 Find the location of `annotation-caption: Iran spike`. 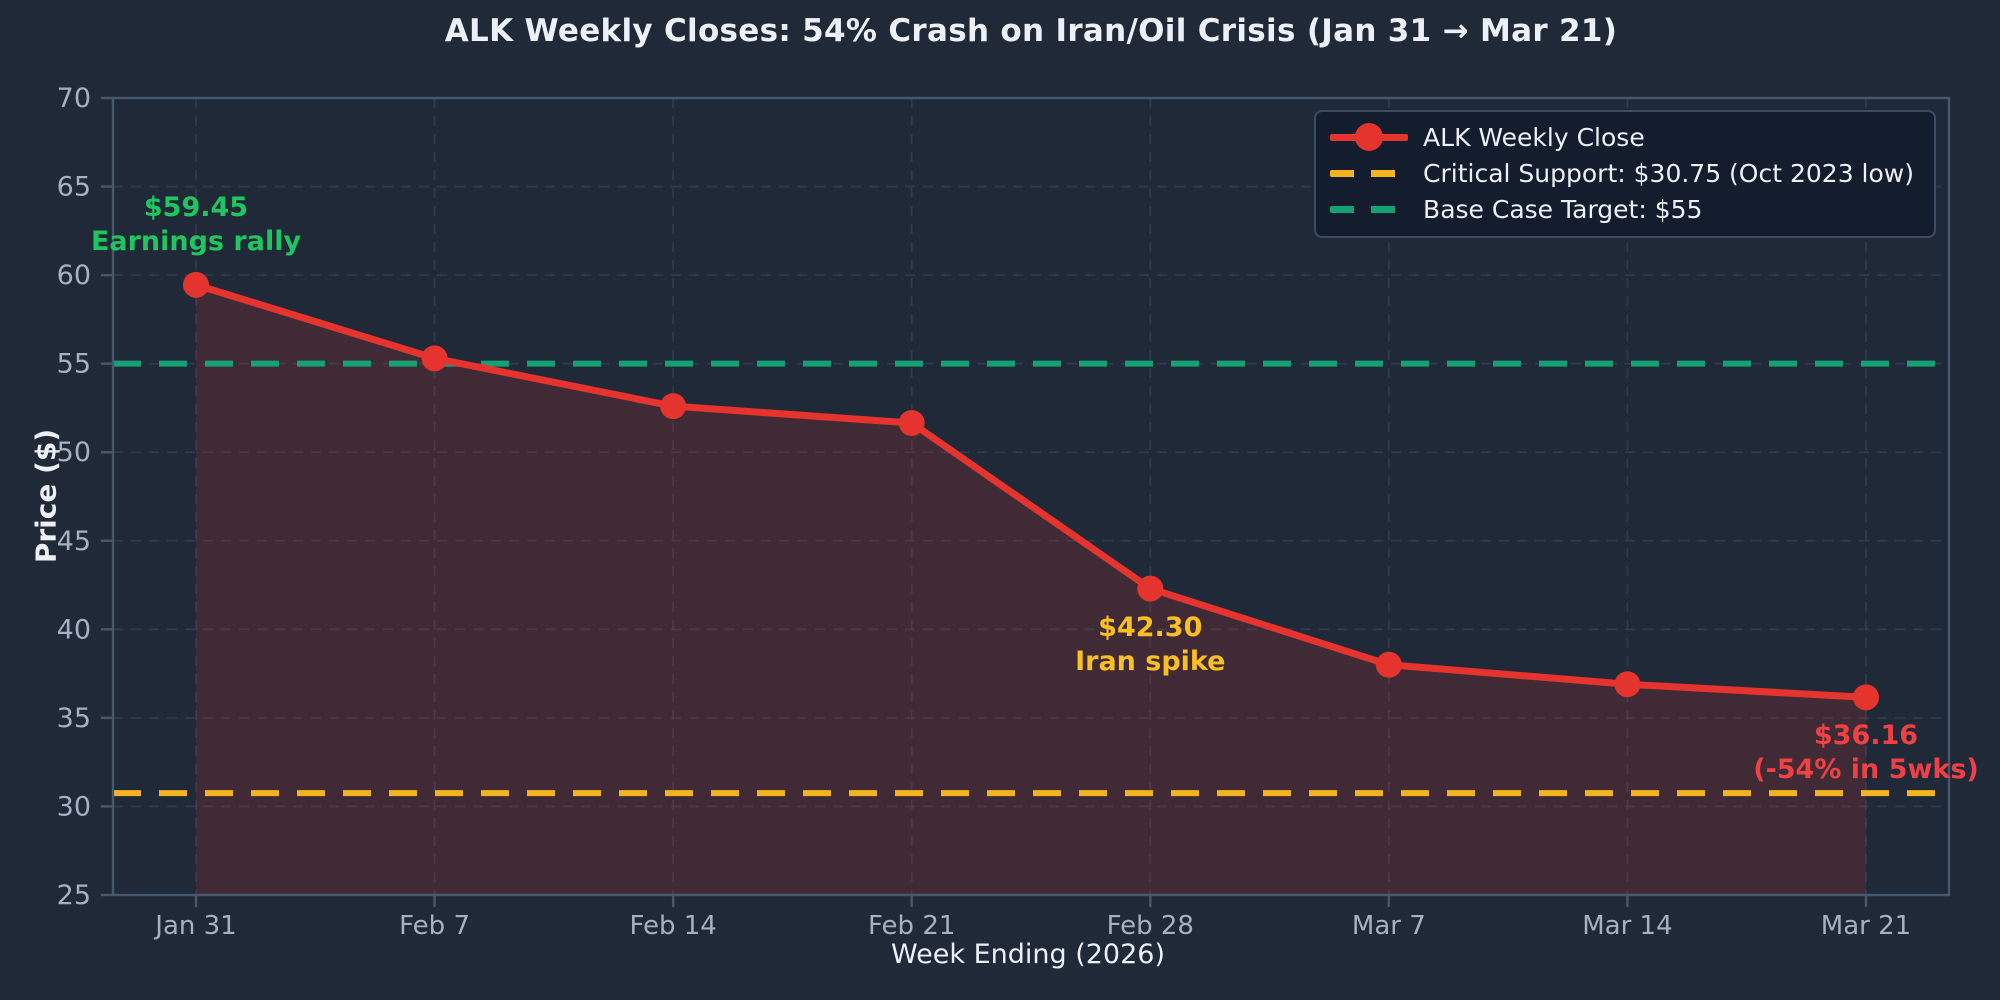

annotation-caption: Iran spike is located at coordinates (1150, 661).